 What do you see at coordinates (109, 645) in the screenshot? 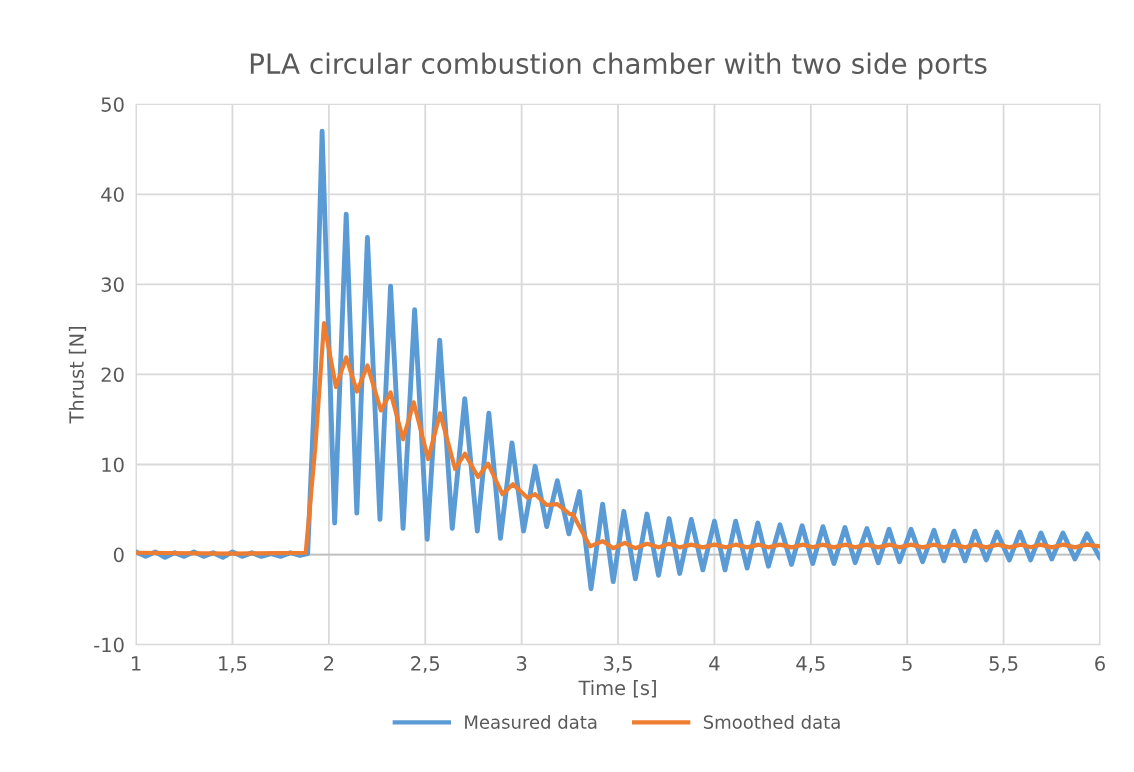
I see `y-tick-label: -10` at bounding box center [109, 645].